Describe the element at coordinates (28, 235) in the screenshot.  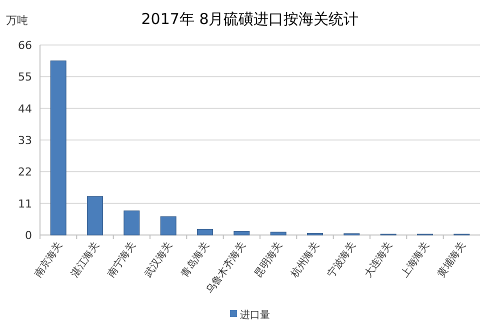
I see `y-tick-label: 0` at that location.